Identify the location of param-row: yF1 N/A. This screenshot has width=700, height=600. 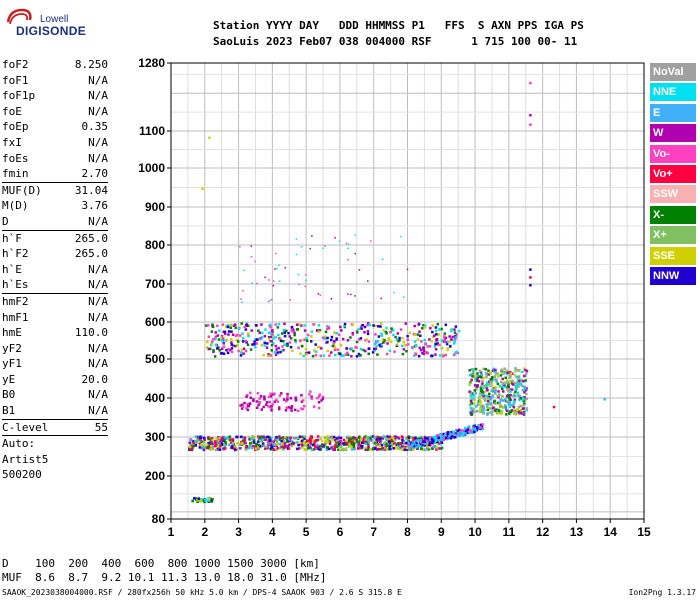
(55, 364).